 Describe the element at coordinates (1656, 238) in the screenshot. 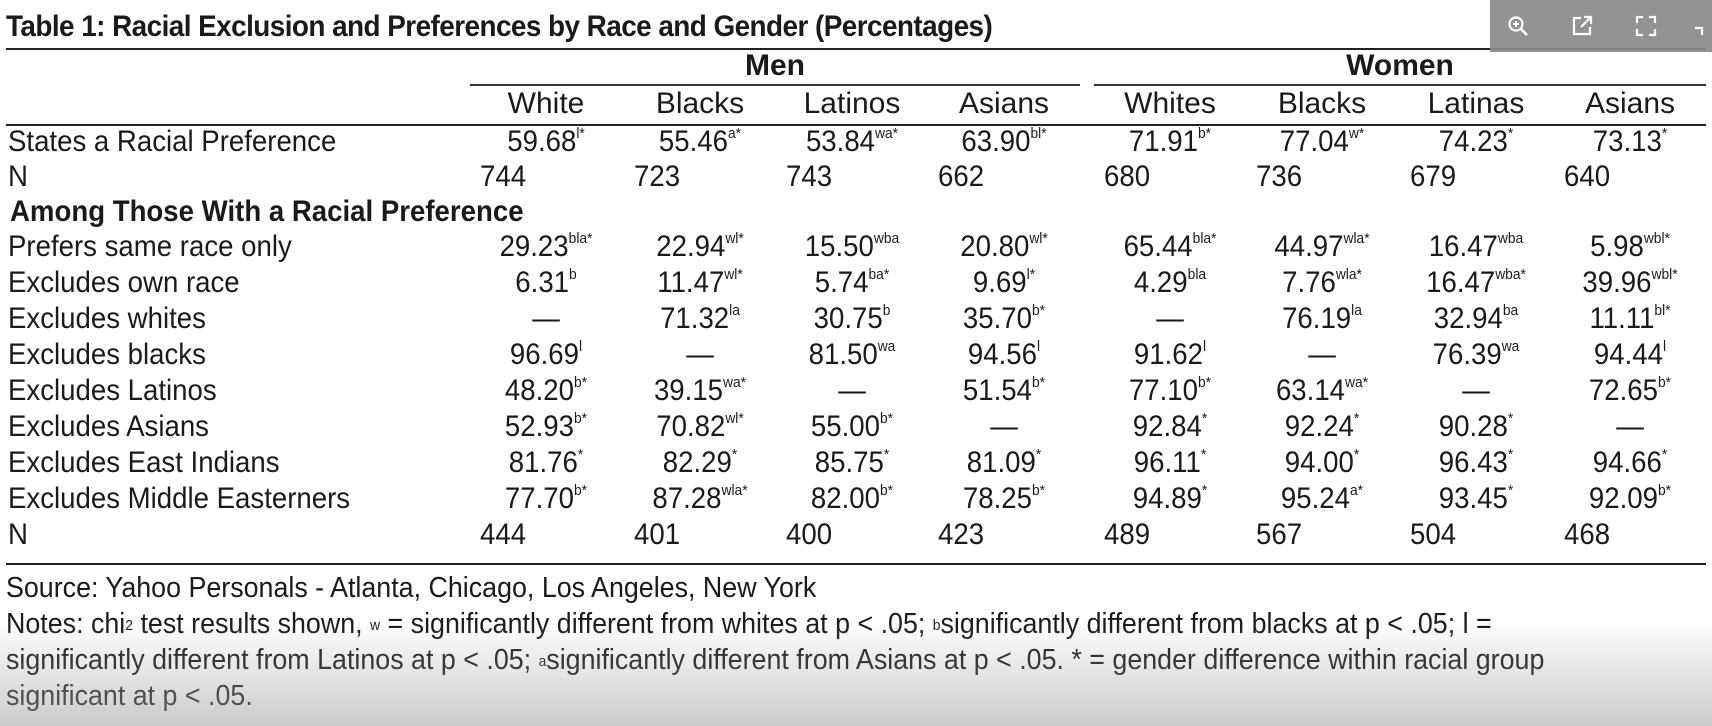

I see `significance-marker: wbl*` at that location.